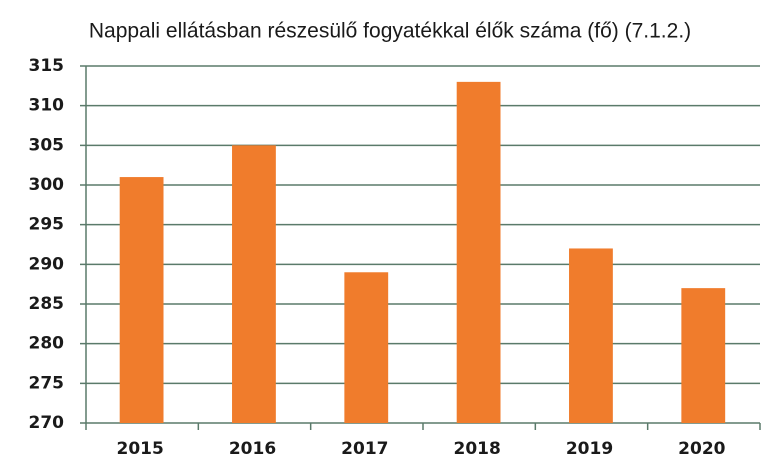 The image size is (771, 462). What do you see at coordinates (47, 304) in the screenshot?
I see `y-tick-label: 285` at bounding box center [47, 304].